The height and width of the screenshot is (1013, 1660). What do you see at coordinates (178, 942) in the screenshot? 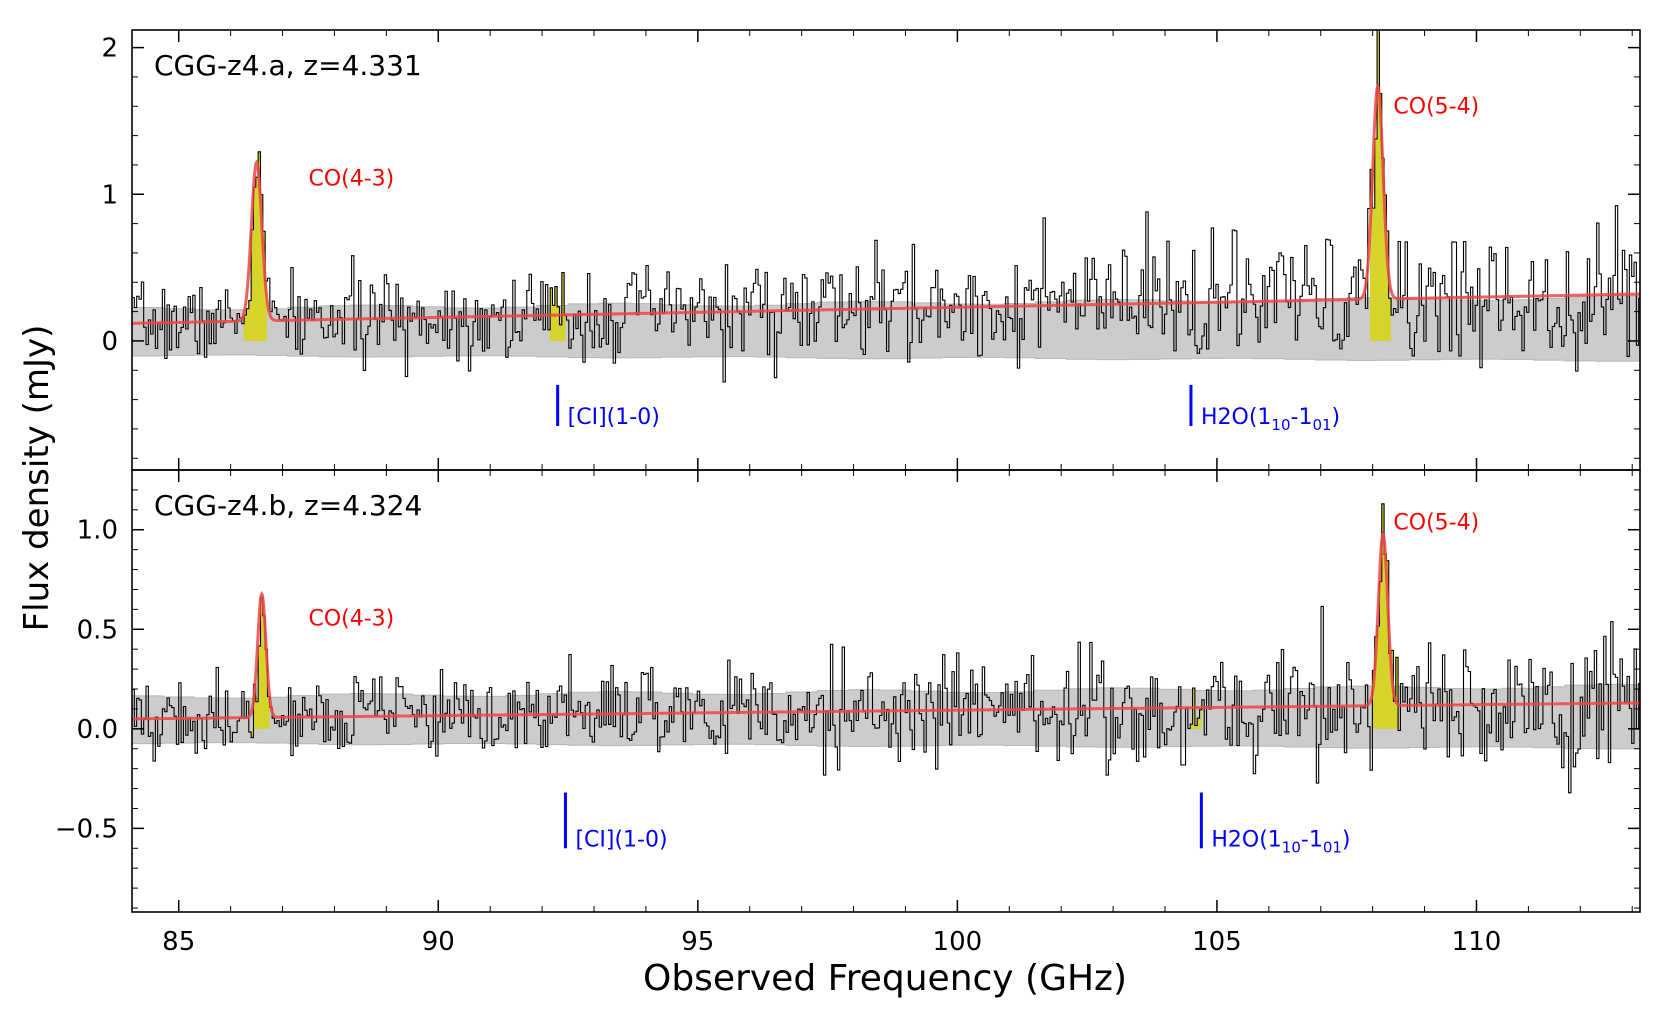
I see `x-tick-label: 85` at bounding box center [178, 942].